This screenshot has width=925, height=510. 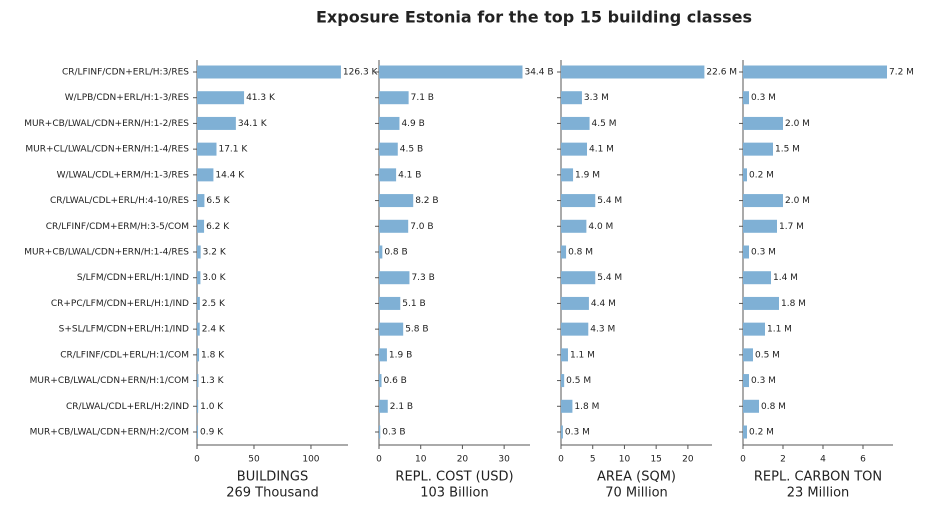 I want to click on x-tick-label: 4, so click(x=823, y=460).